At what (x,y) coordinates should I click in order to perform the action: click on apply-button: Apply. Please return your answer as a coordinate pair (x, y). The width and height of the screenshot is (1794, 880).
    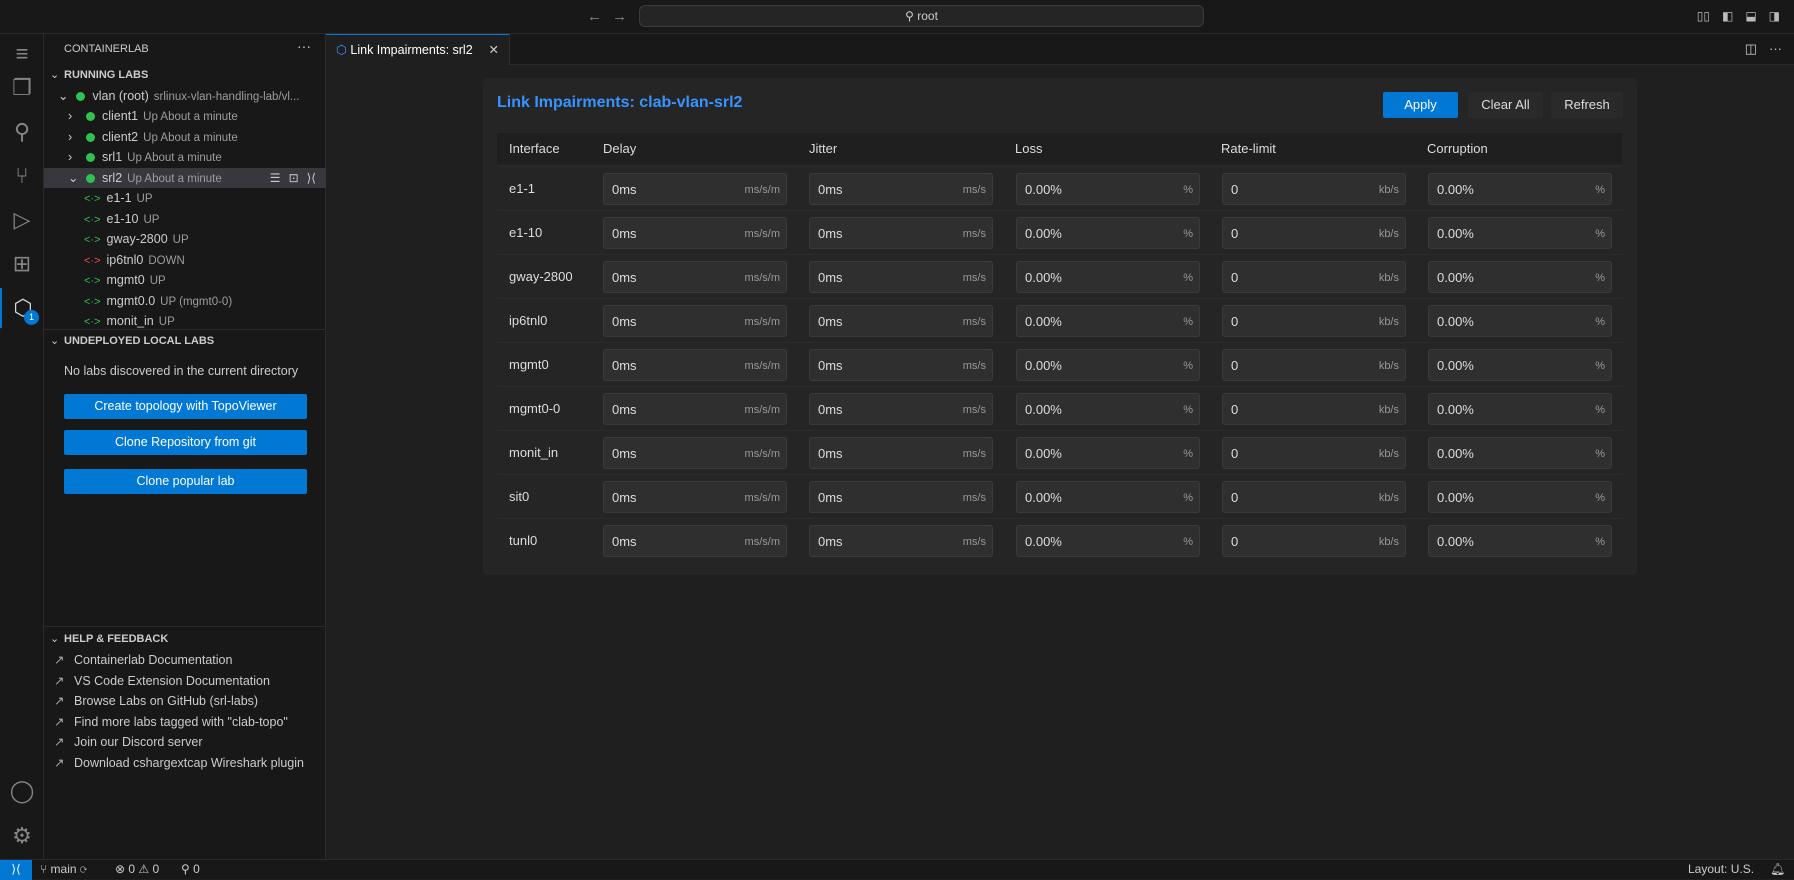
    Looking at the image, I should click on (1420, 105).